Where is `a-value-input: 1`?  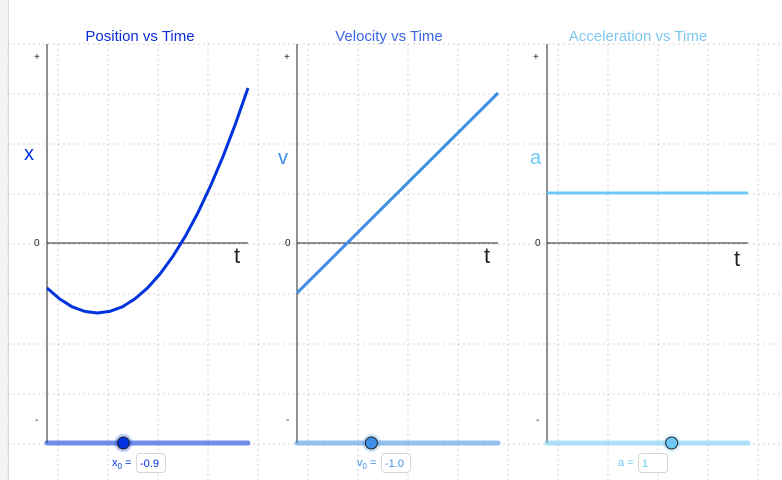 a-value-input: 1 is located at coordinates (653, 463).